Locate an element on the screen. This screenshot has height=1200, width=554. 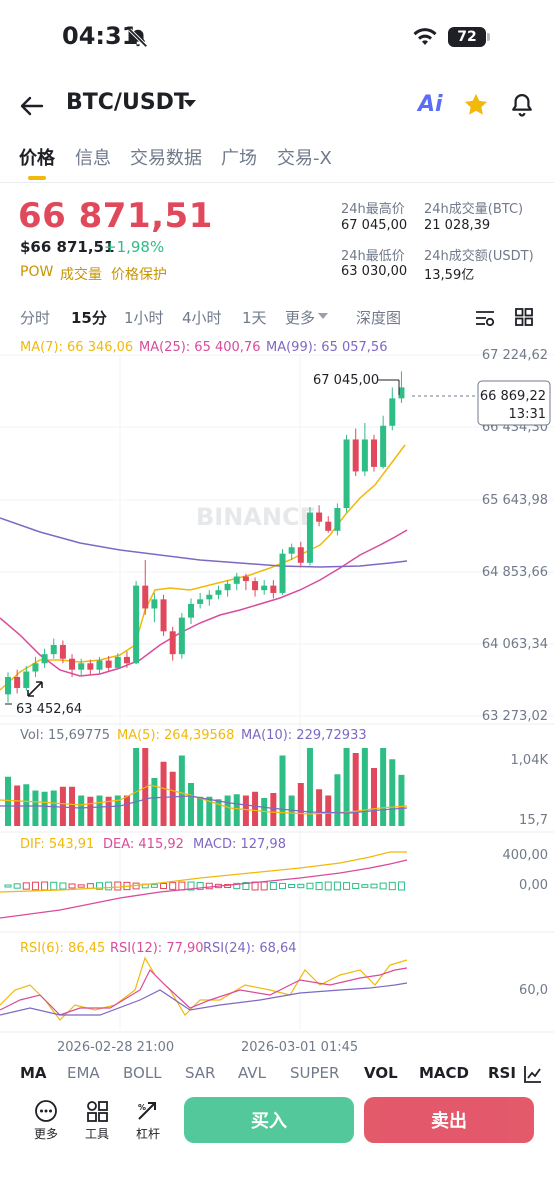
tab-trade-x: 交易-X is located at coordinates (304, 158).